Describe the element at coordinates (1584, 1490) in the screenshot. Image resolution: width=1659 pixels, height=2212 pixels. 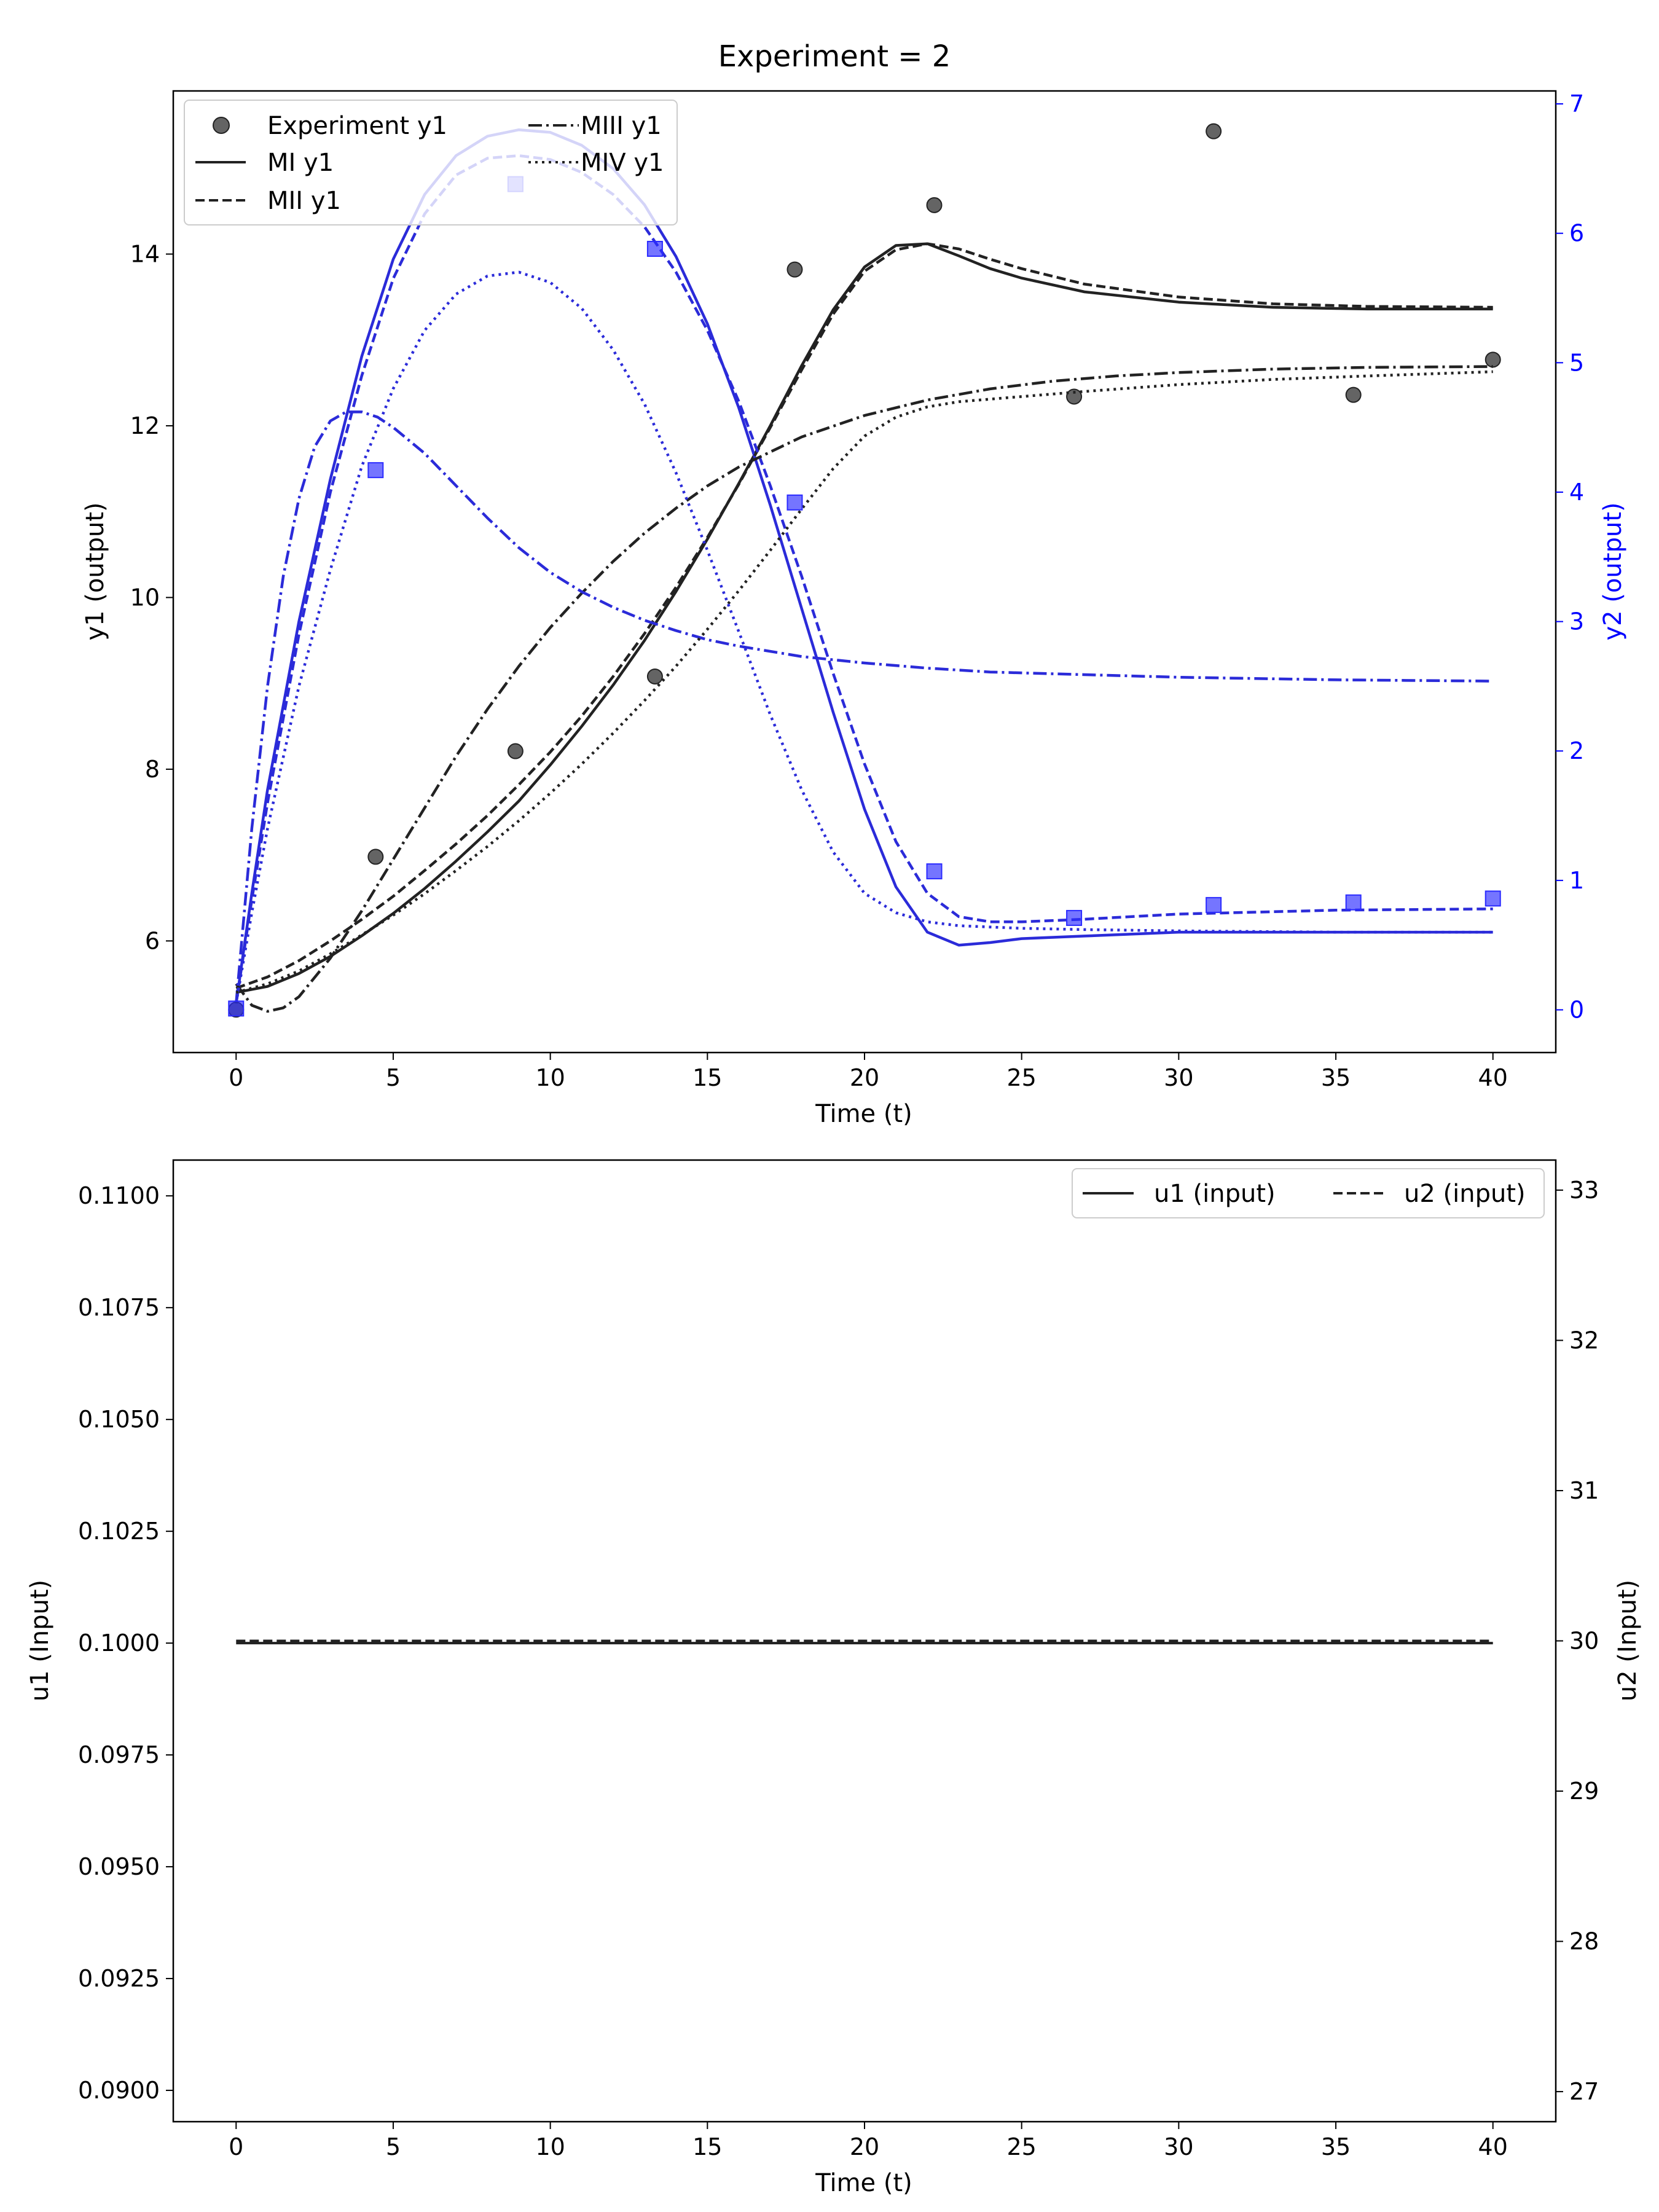
I see `y-right-tick-label: 31` at that location.